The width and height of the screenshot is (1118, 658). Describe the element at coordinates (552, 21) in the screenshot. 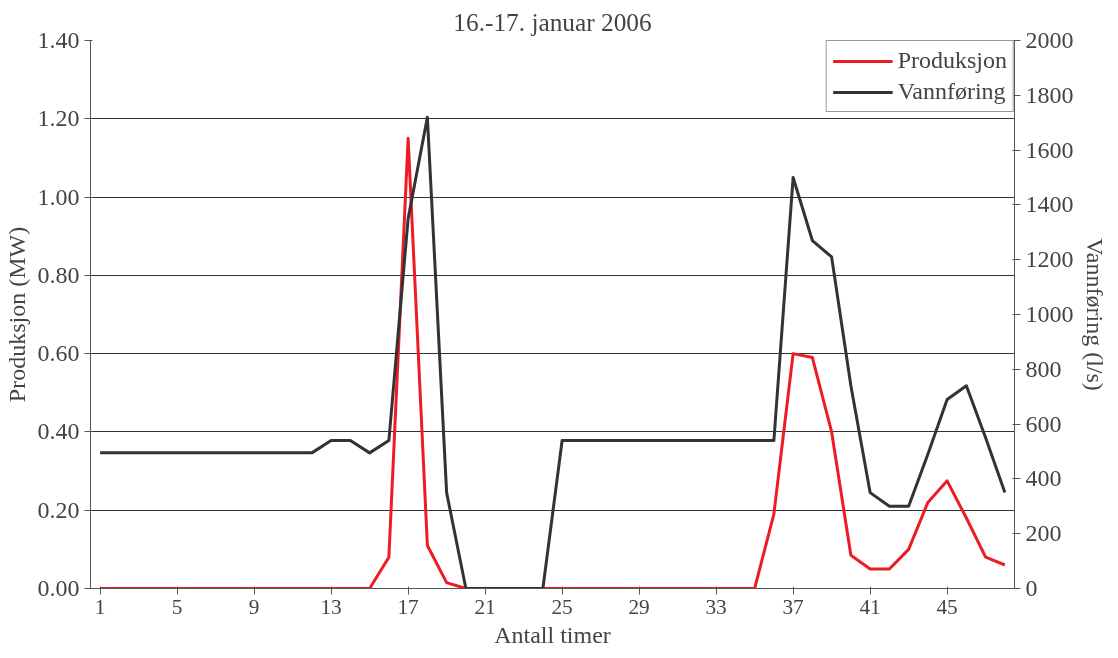

I see `chart-title: 16.-17. januar 2006` at that location.